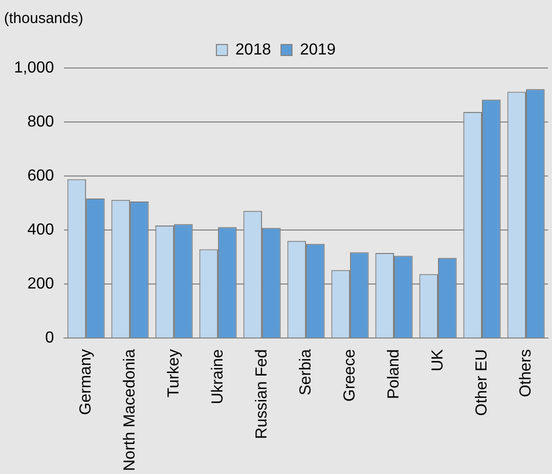 Image resolution: width=552 pixels, height=474 pixels. Describe the element at coordinates (44, 19) in the screenshot. I see `y-axis-title: (thousands)` at that location.